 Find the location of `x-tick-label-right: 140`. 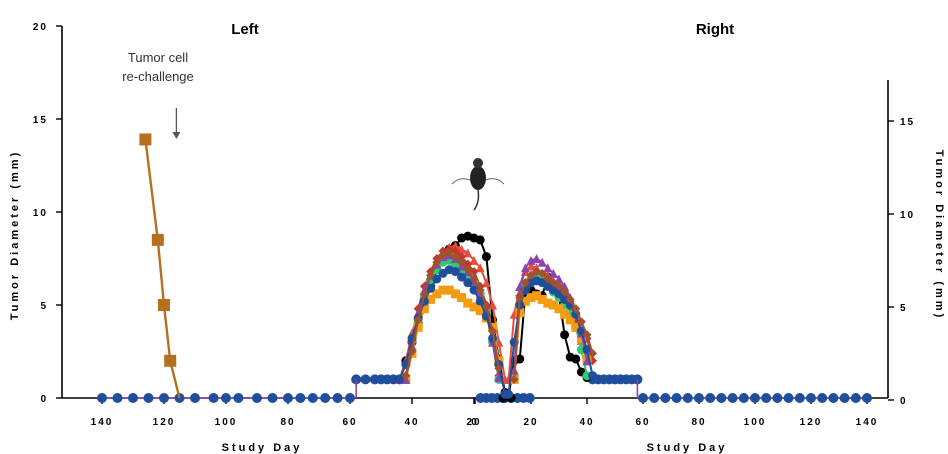

x-tick-label-right: 140 is located at coordinates (867, 422).